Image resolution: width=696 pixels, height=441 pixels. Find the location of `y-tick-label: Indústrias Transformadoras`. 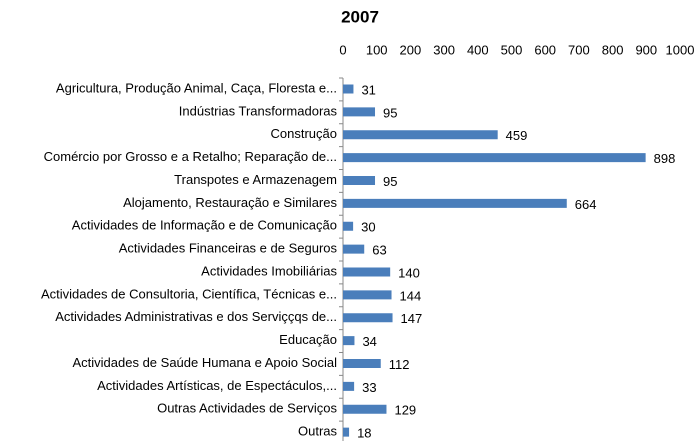

y-tick-label: Indústrias Transformadoras is located at coordinates (258, 110).